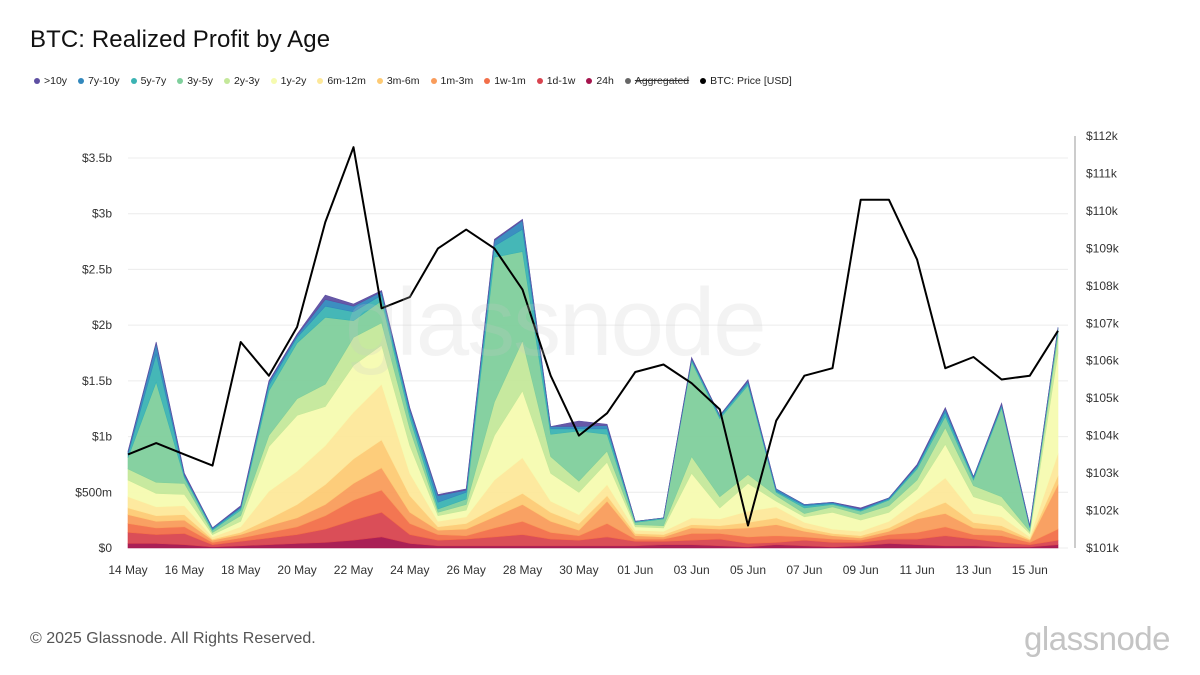  Describe the element at coordinates (1103, 511) in the screenshot. I see `y-right-tick-label: $102k` at that location.